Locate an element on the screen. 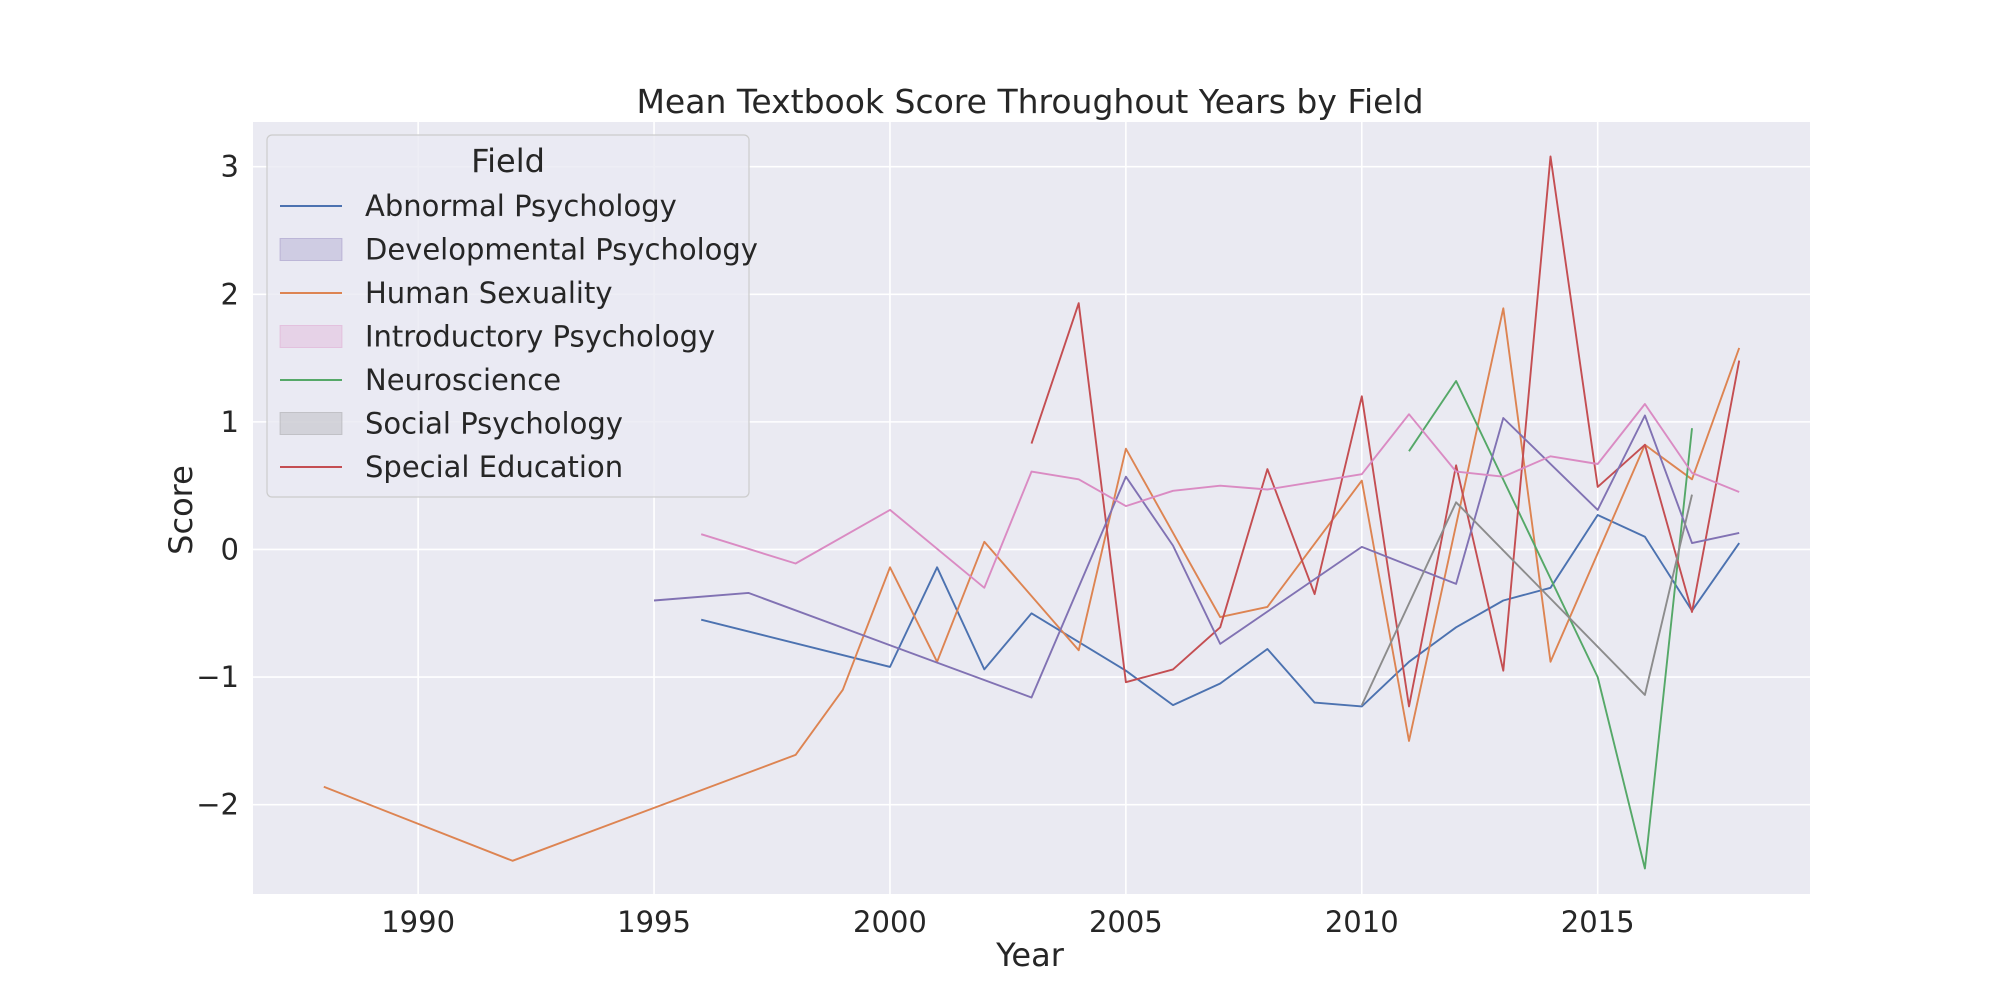 Image resolution: width=2000 pixels, height=1000 pixels. legend-label: Special Education is located at coordinates (494, 467).